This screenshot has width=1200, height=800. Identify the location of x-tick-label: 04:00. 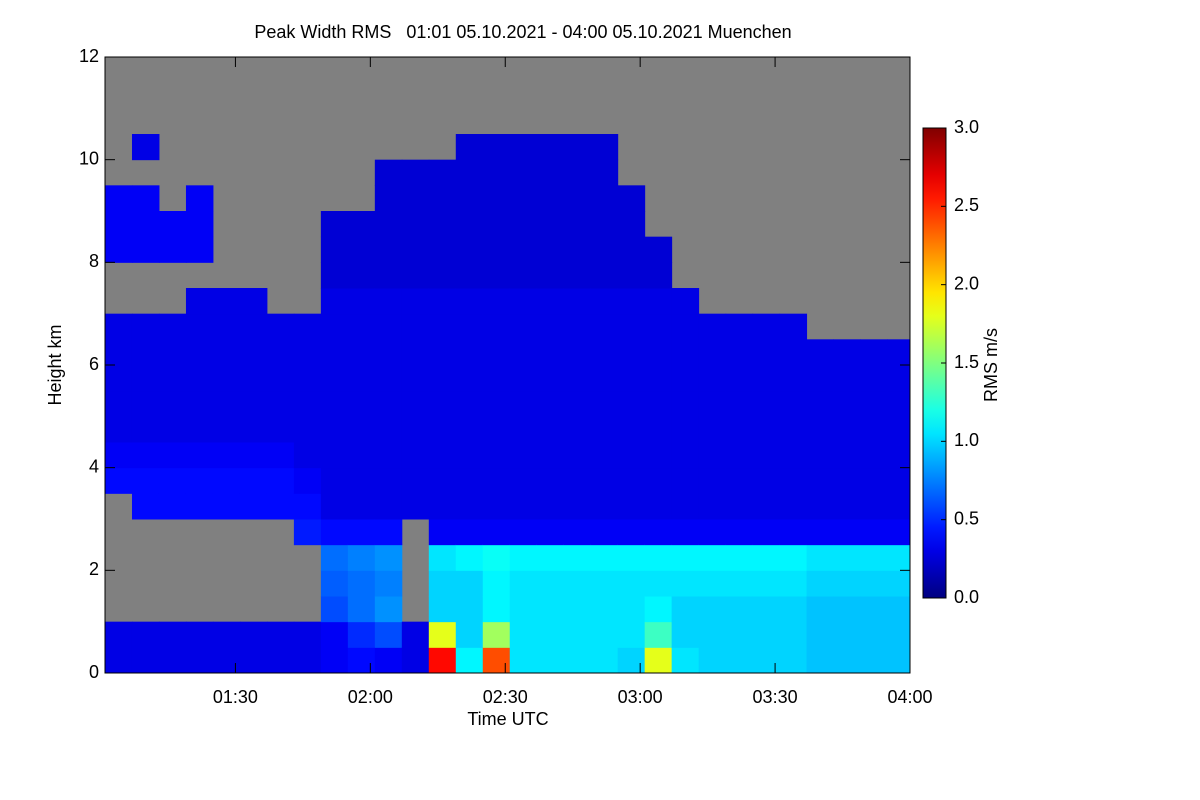
(909, 697).